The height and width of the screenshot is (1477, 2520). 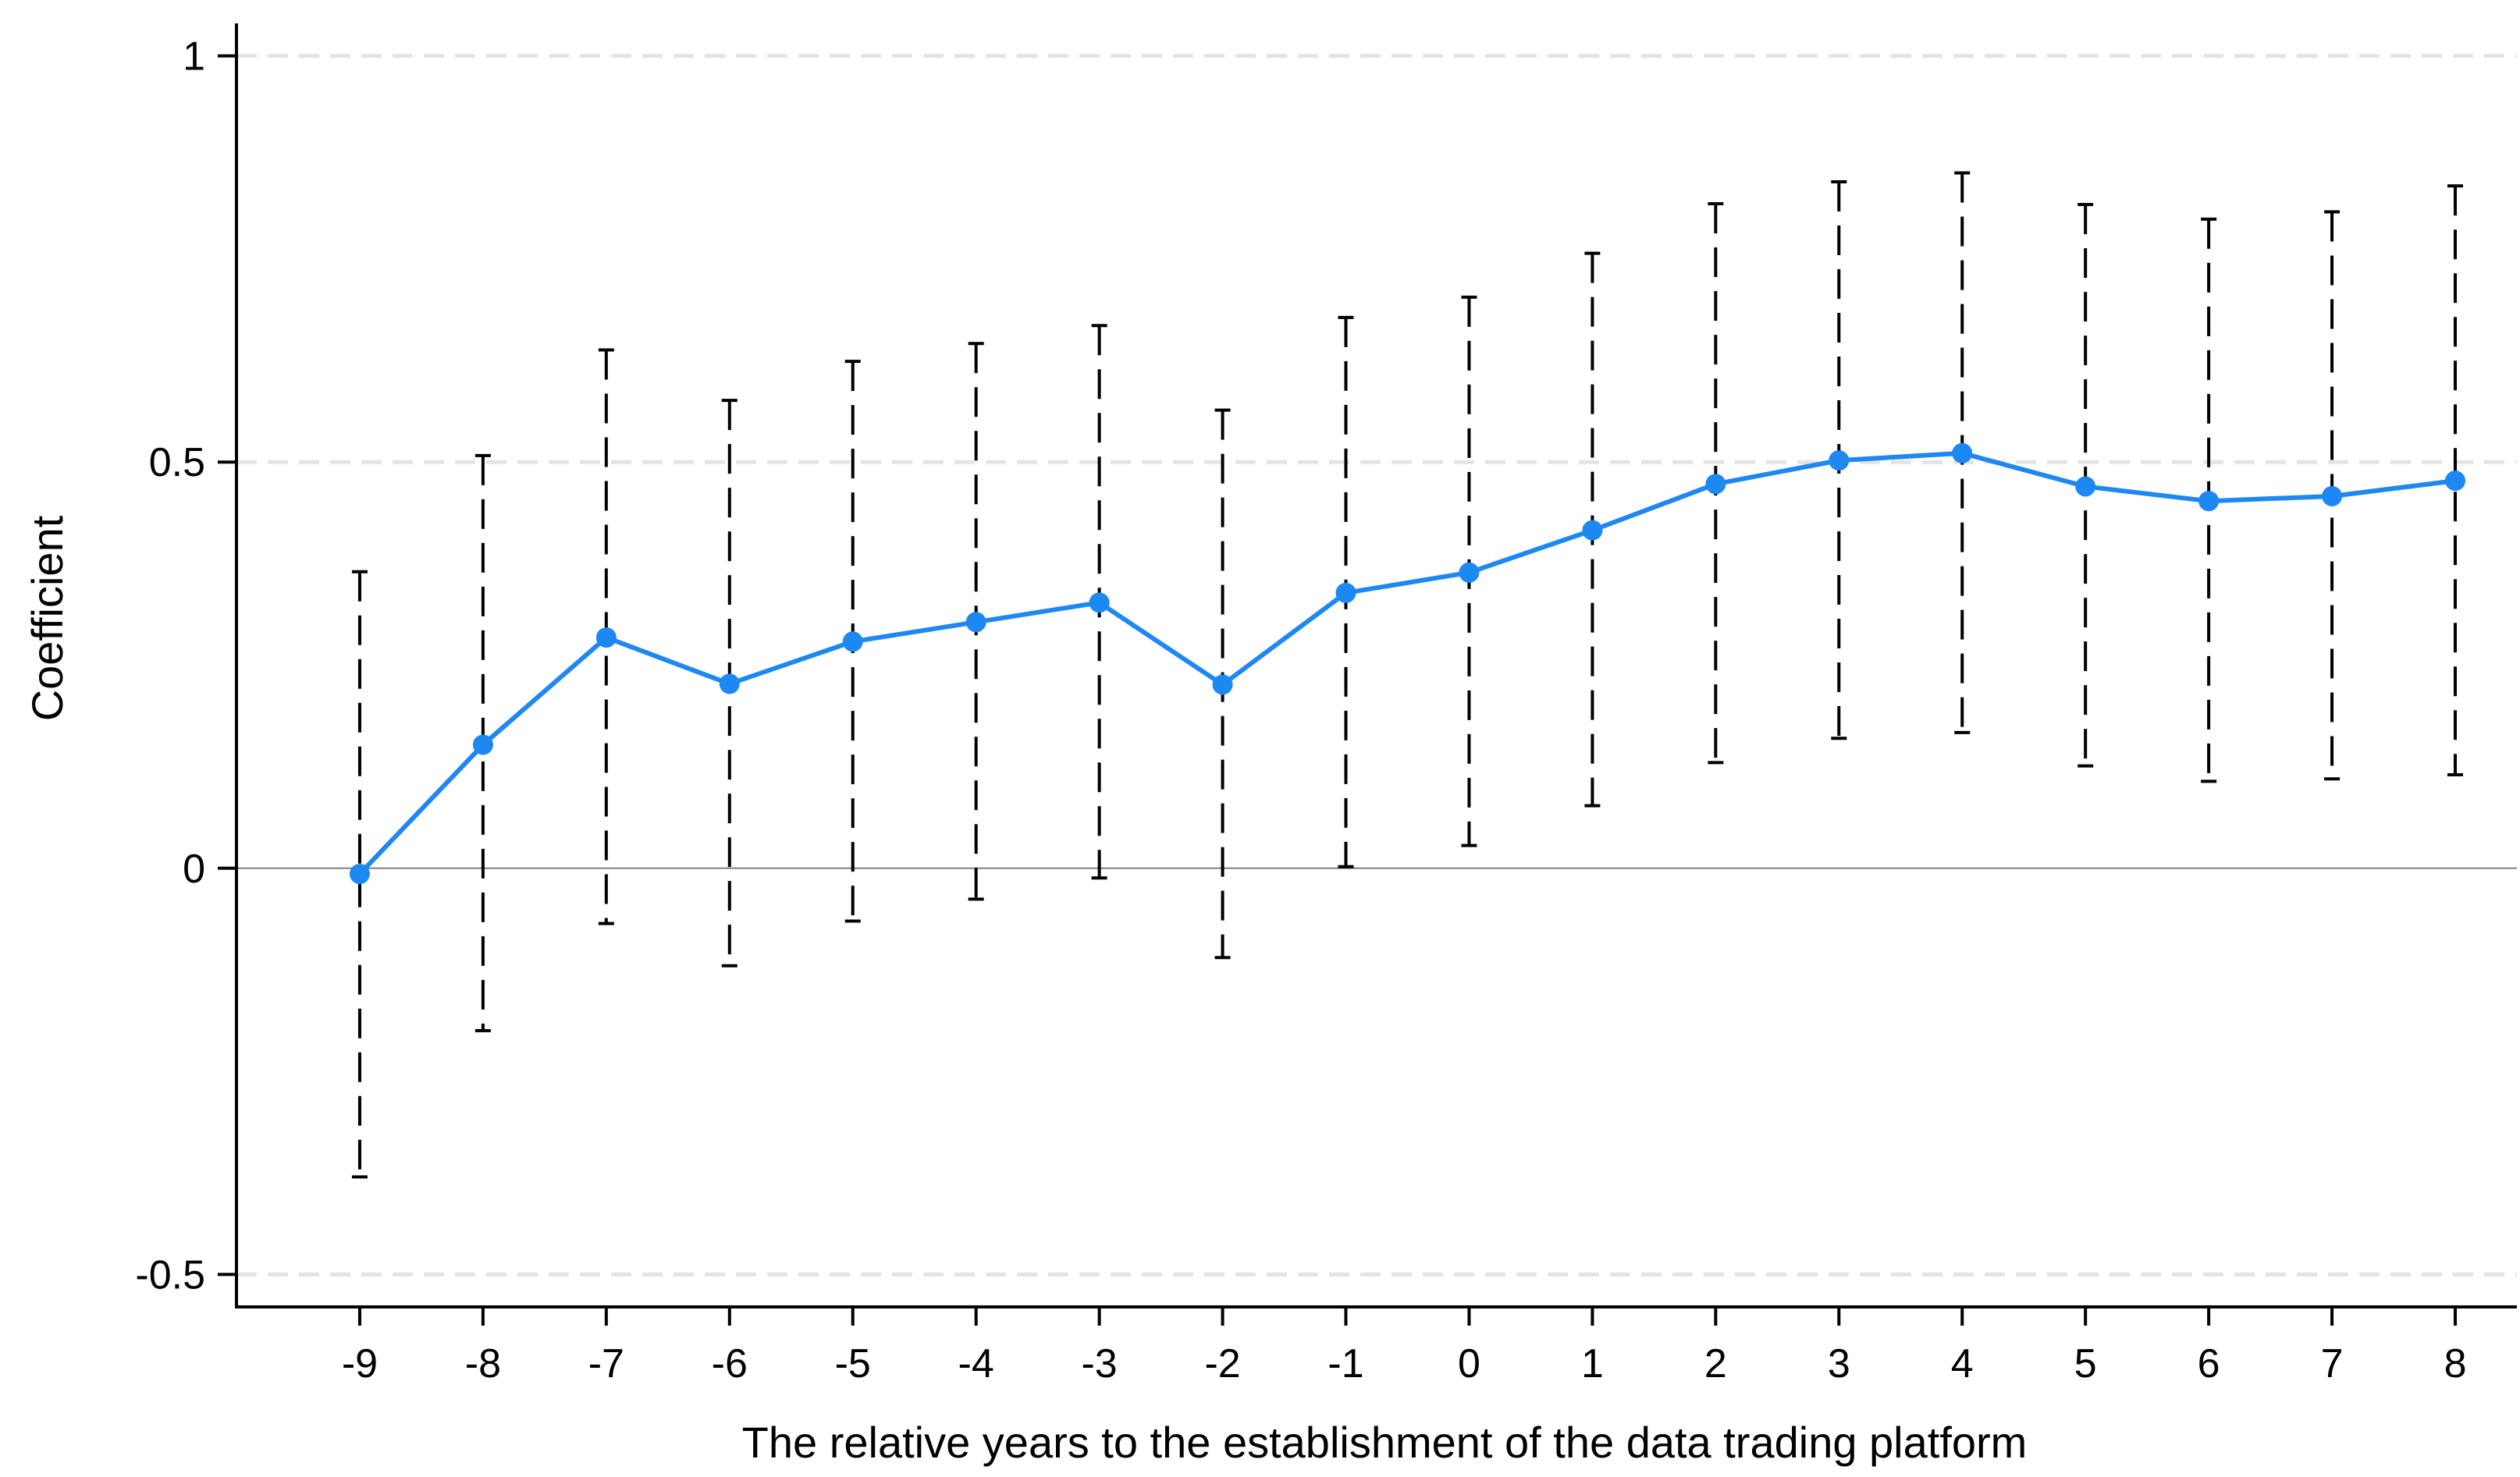 I want to click on x-tick-label: 5, so click(x=2086, y=1363).